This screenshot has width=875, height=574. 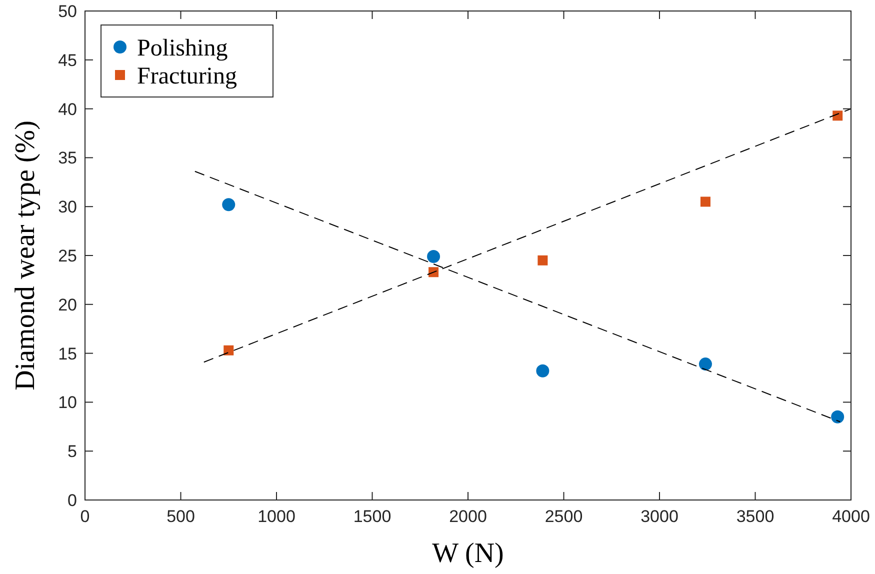 I want to click on y-tick-label: 20, so click(x=67, y=304).